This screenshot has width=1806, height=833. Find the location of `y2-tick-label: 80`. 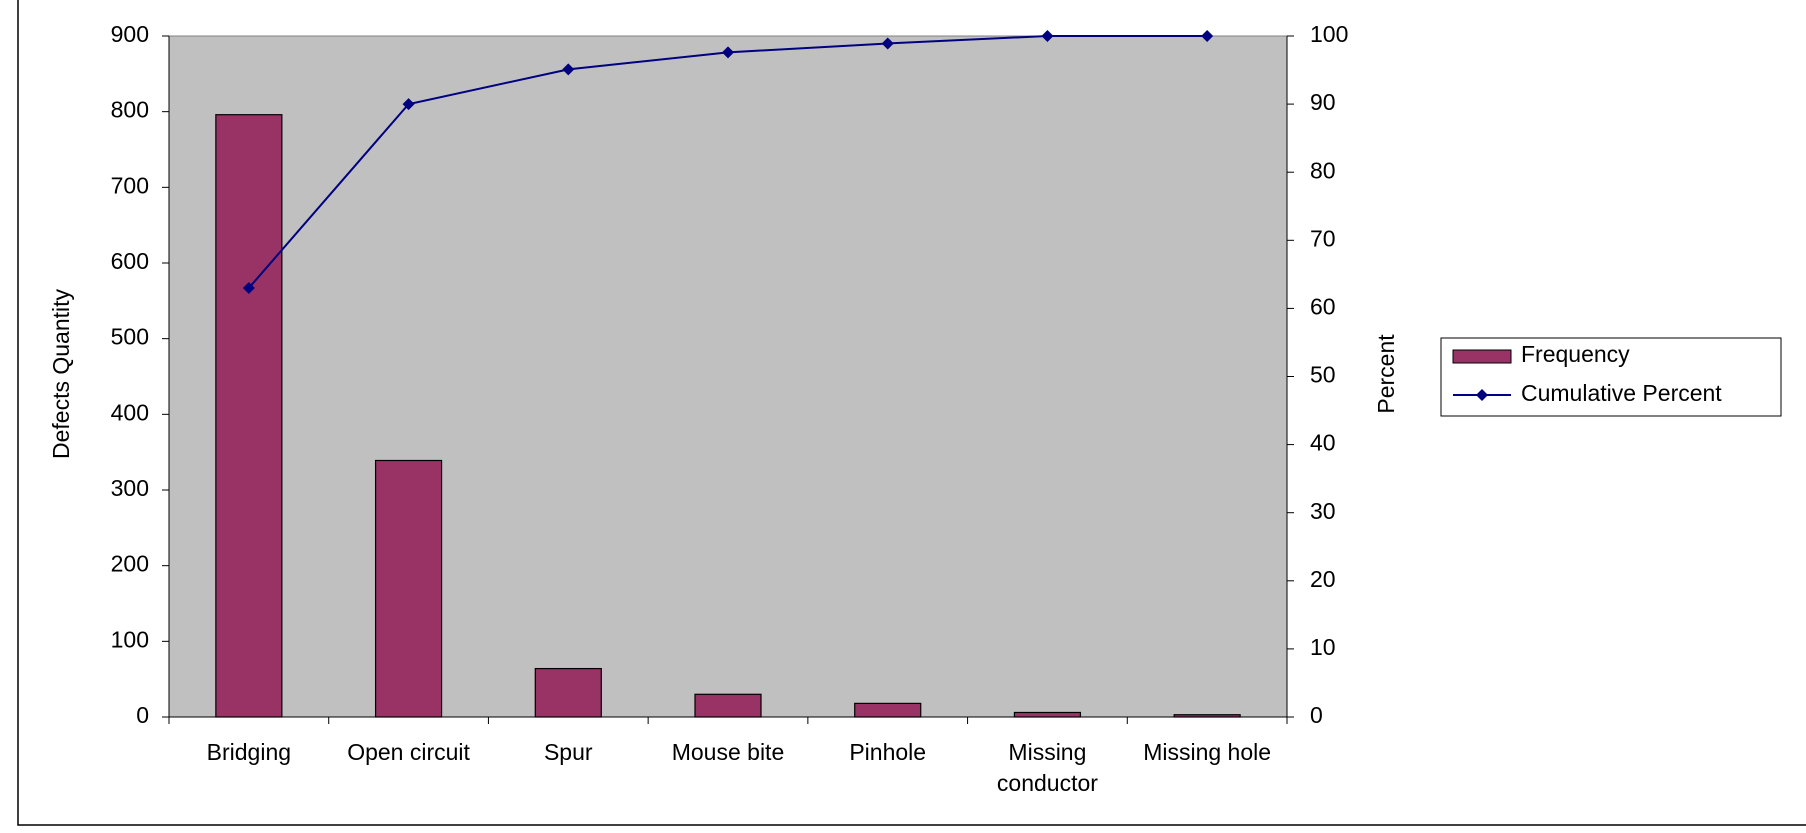

y2-tick-label: 80 is located at coordinates (1323, 170).